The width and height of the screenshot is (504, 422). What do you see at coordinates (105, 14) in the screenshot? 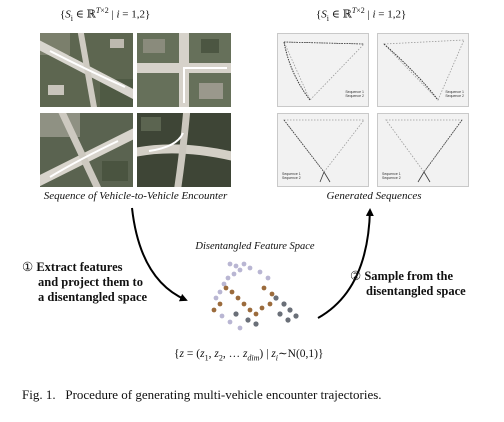
I see `left-set-label: {Si ∈ ℝT×2 | i = 1,2}` at bounding box center [105, 14].